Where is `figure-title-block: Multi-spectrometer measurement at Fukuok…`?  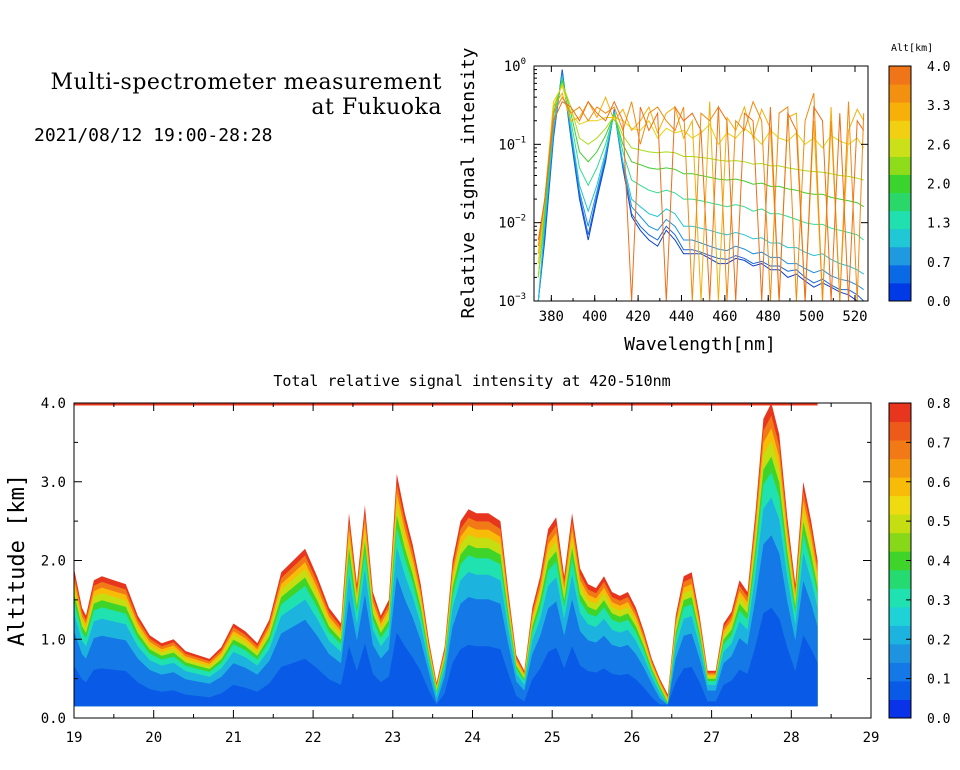
figure-title-block: Multi-spectrometer measurement at Fukuok… is located at coordinates (227, 95).